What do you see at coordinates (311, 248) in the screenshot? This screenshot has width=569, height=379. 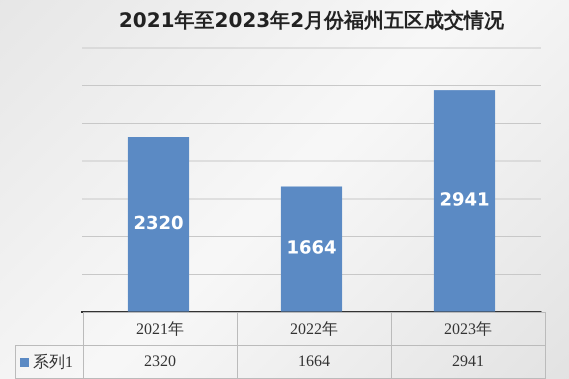 I see `annotation: 1664` at bounding box center [311, 248].